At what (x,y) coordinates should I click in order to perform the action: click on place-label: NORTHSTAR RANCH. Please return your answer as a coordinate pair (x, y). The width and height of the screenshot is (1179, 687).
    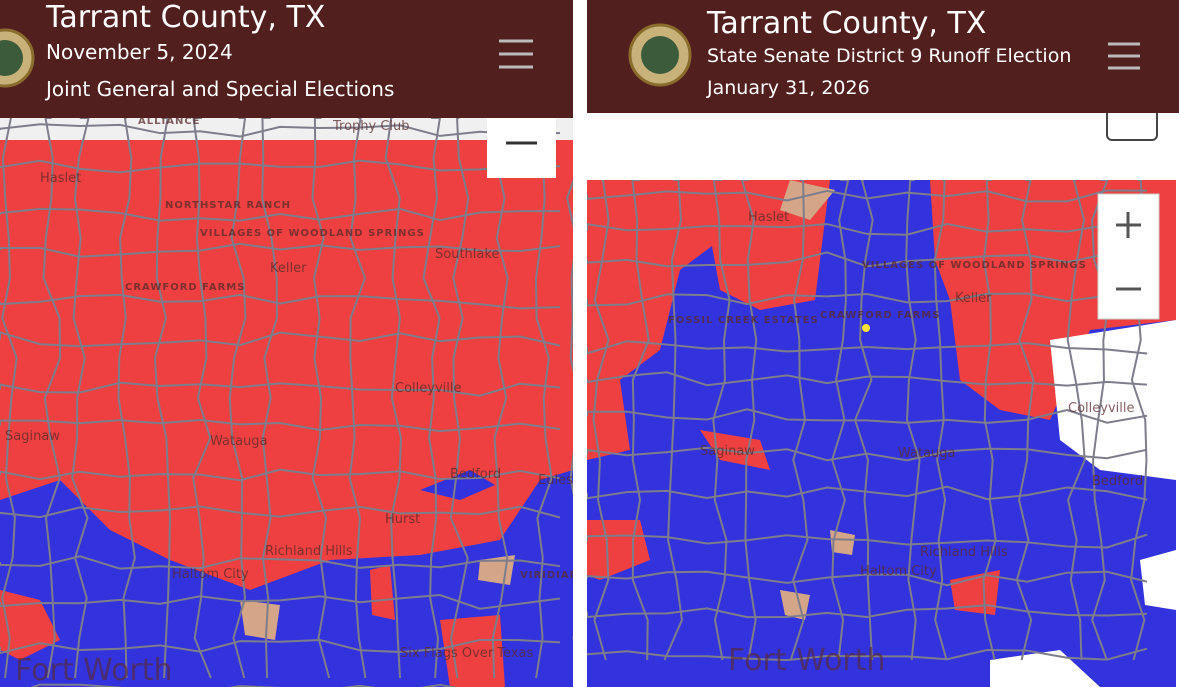
    Looking at the image, I should click on (228, 205).